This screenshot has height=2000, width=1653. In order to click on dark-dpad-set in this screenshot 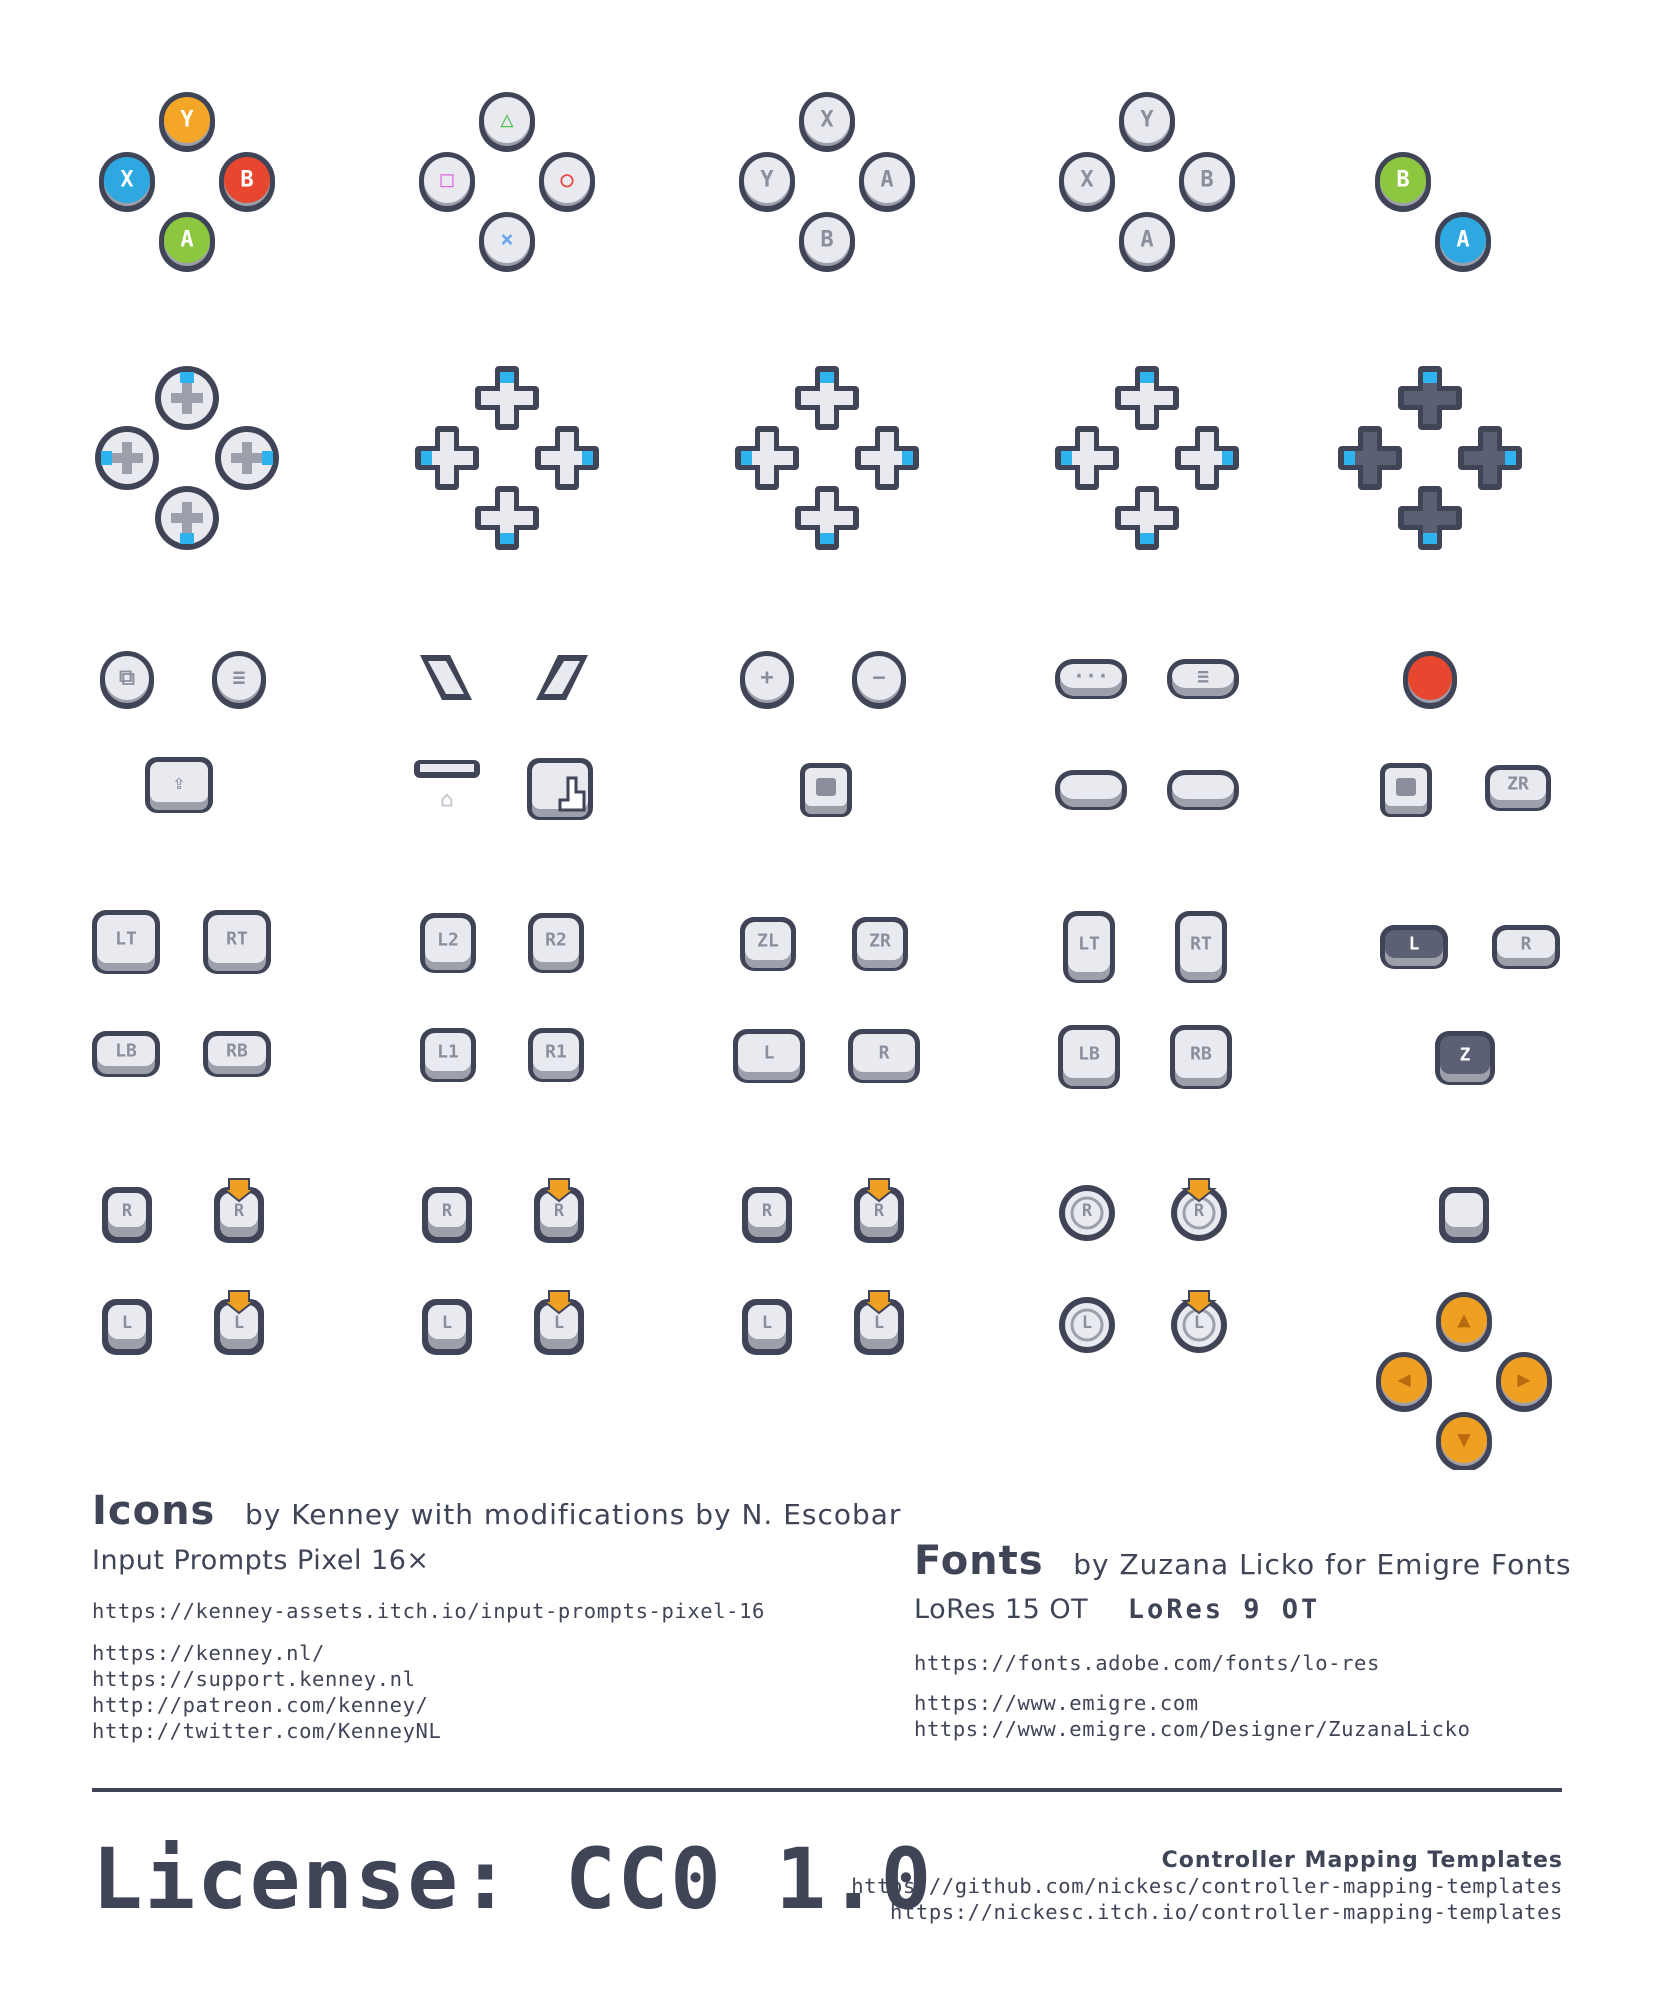, I will do `click(1430, 458)`.